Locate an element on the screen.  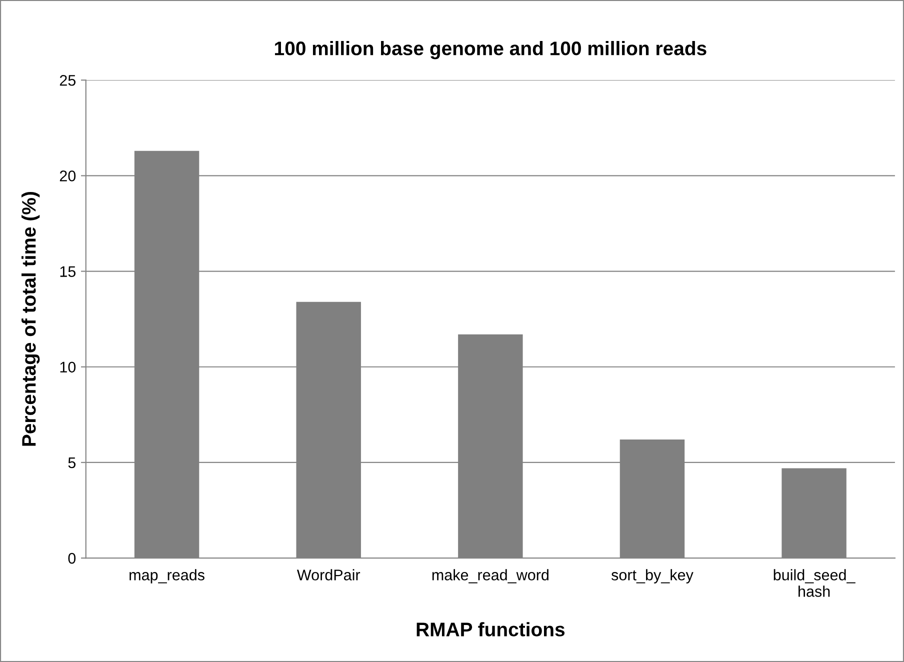
x-axis-title: RMAP functions is located at coordinates (490, 629).